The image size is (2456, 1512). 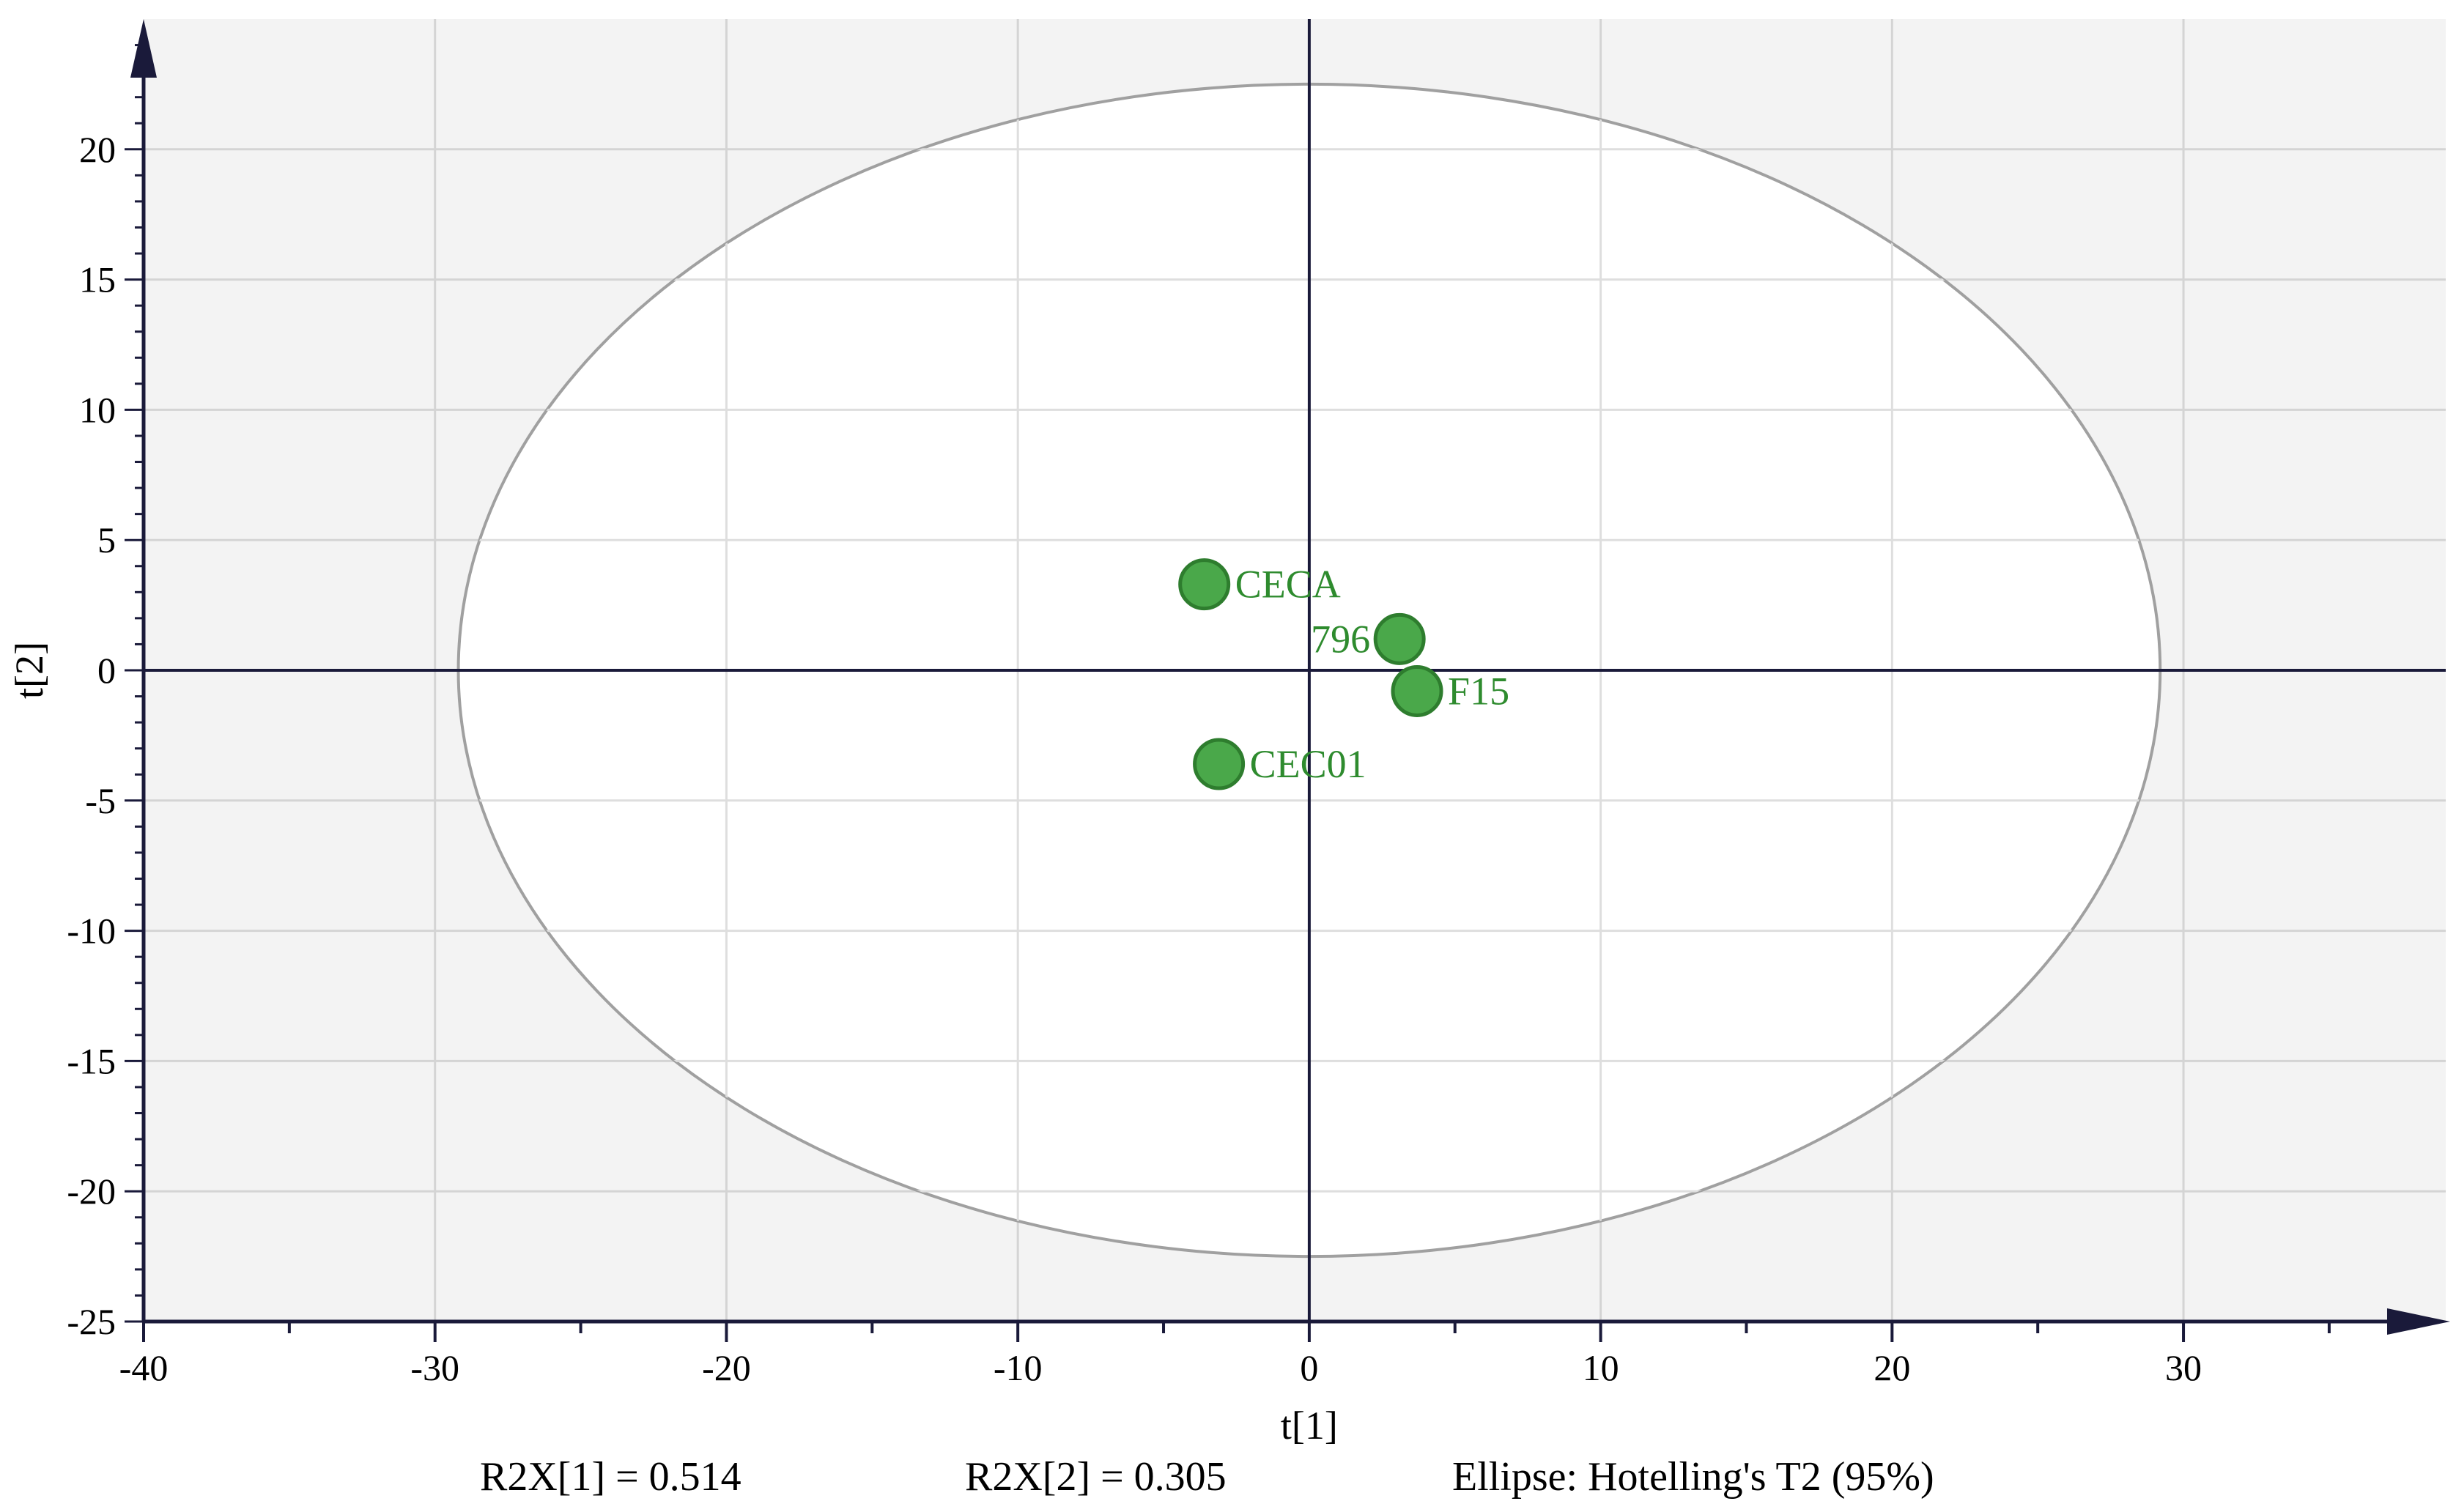 What do you see at coordinates (29, 670) in the screenshot?
I see `y-axis-title: t[2]` at bounding box center [29, 670].